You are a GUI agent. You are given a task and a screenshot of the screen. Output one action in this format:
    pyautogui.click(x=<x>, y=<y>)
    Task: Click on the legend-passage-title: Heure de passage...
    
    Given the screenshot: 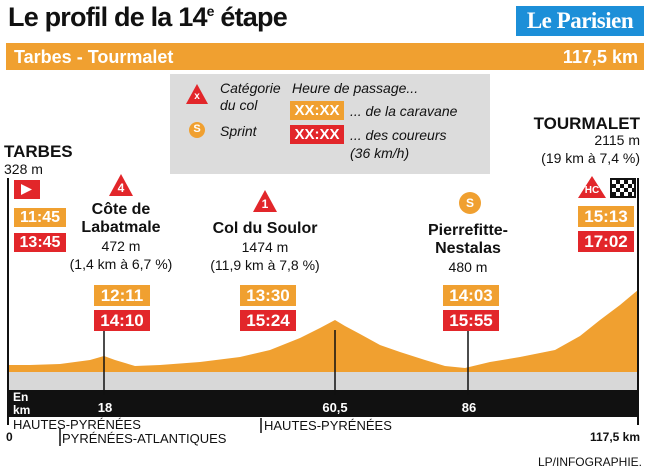 What is the action you would take?
    pyautogui.click(x=355, y=88)
    